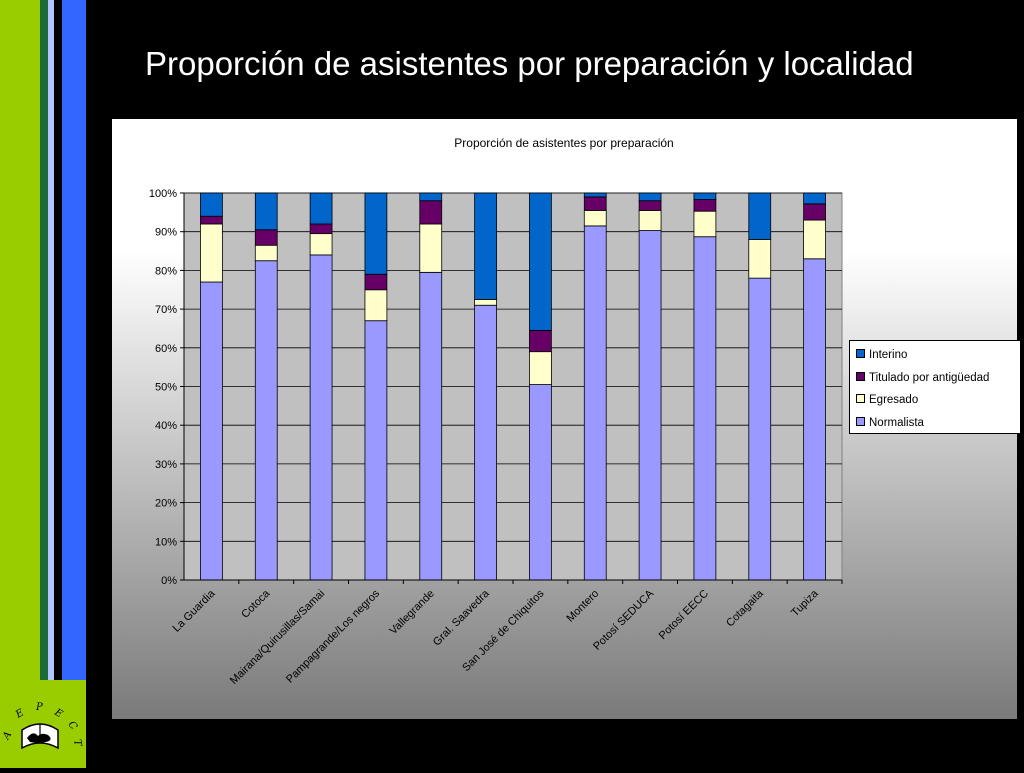  What do you see at coordinates (684, 615) in the screenshot?
I see `x-tick-label: Potosí EECC` at bounding box center [684, 615].